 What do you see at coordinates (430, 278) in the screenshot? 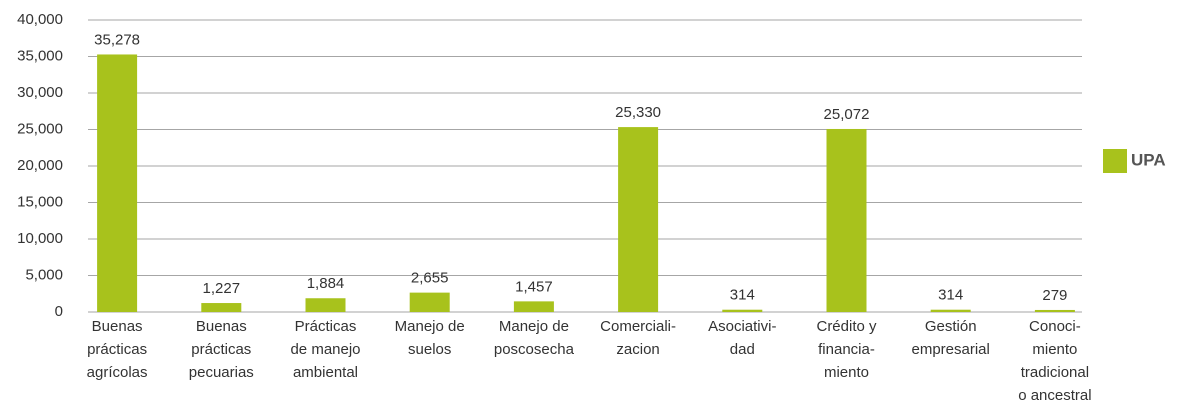
I see `data-label: 2,655` at bounding box center [430, 278].